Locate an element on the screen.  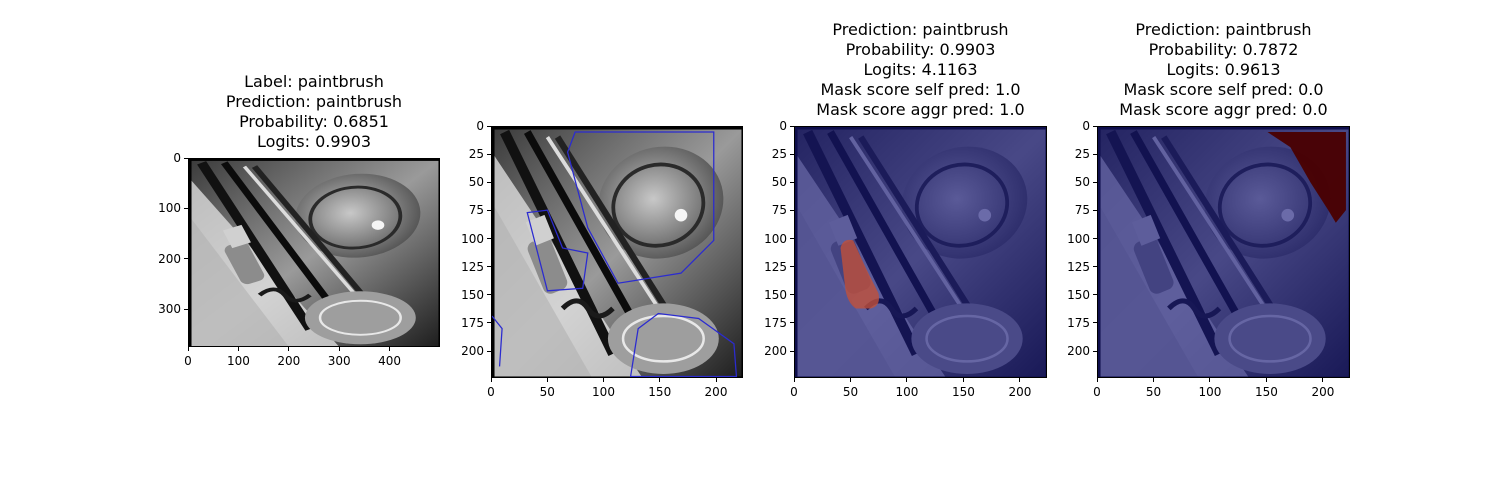
y-tick-label: 50 is located at coordinates (1082, 182).